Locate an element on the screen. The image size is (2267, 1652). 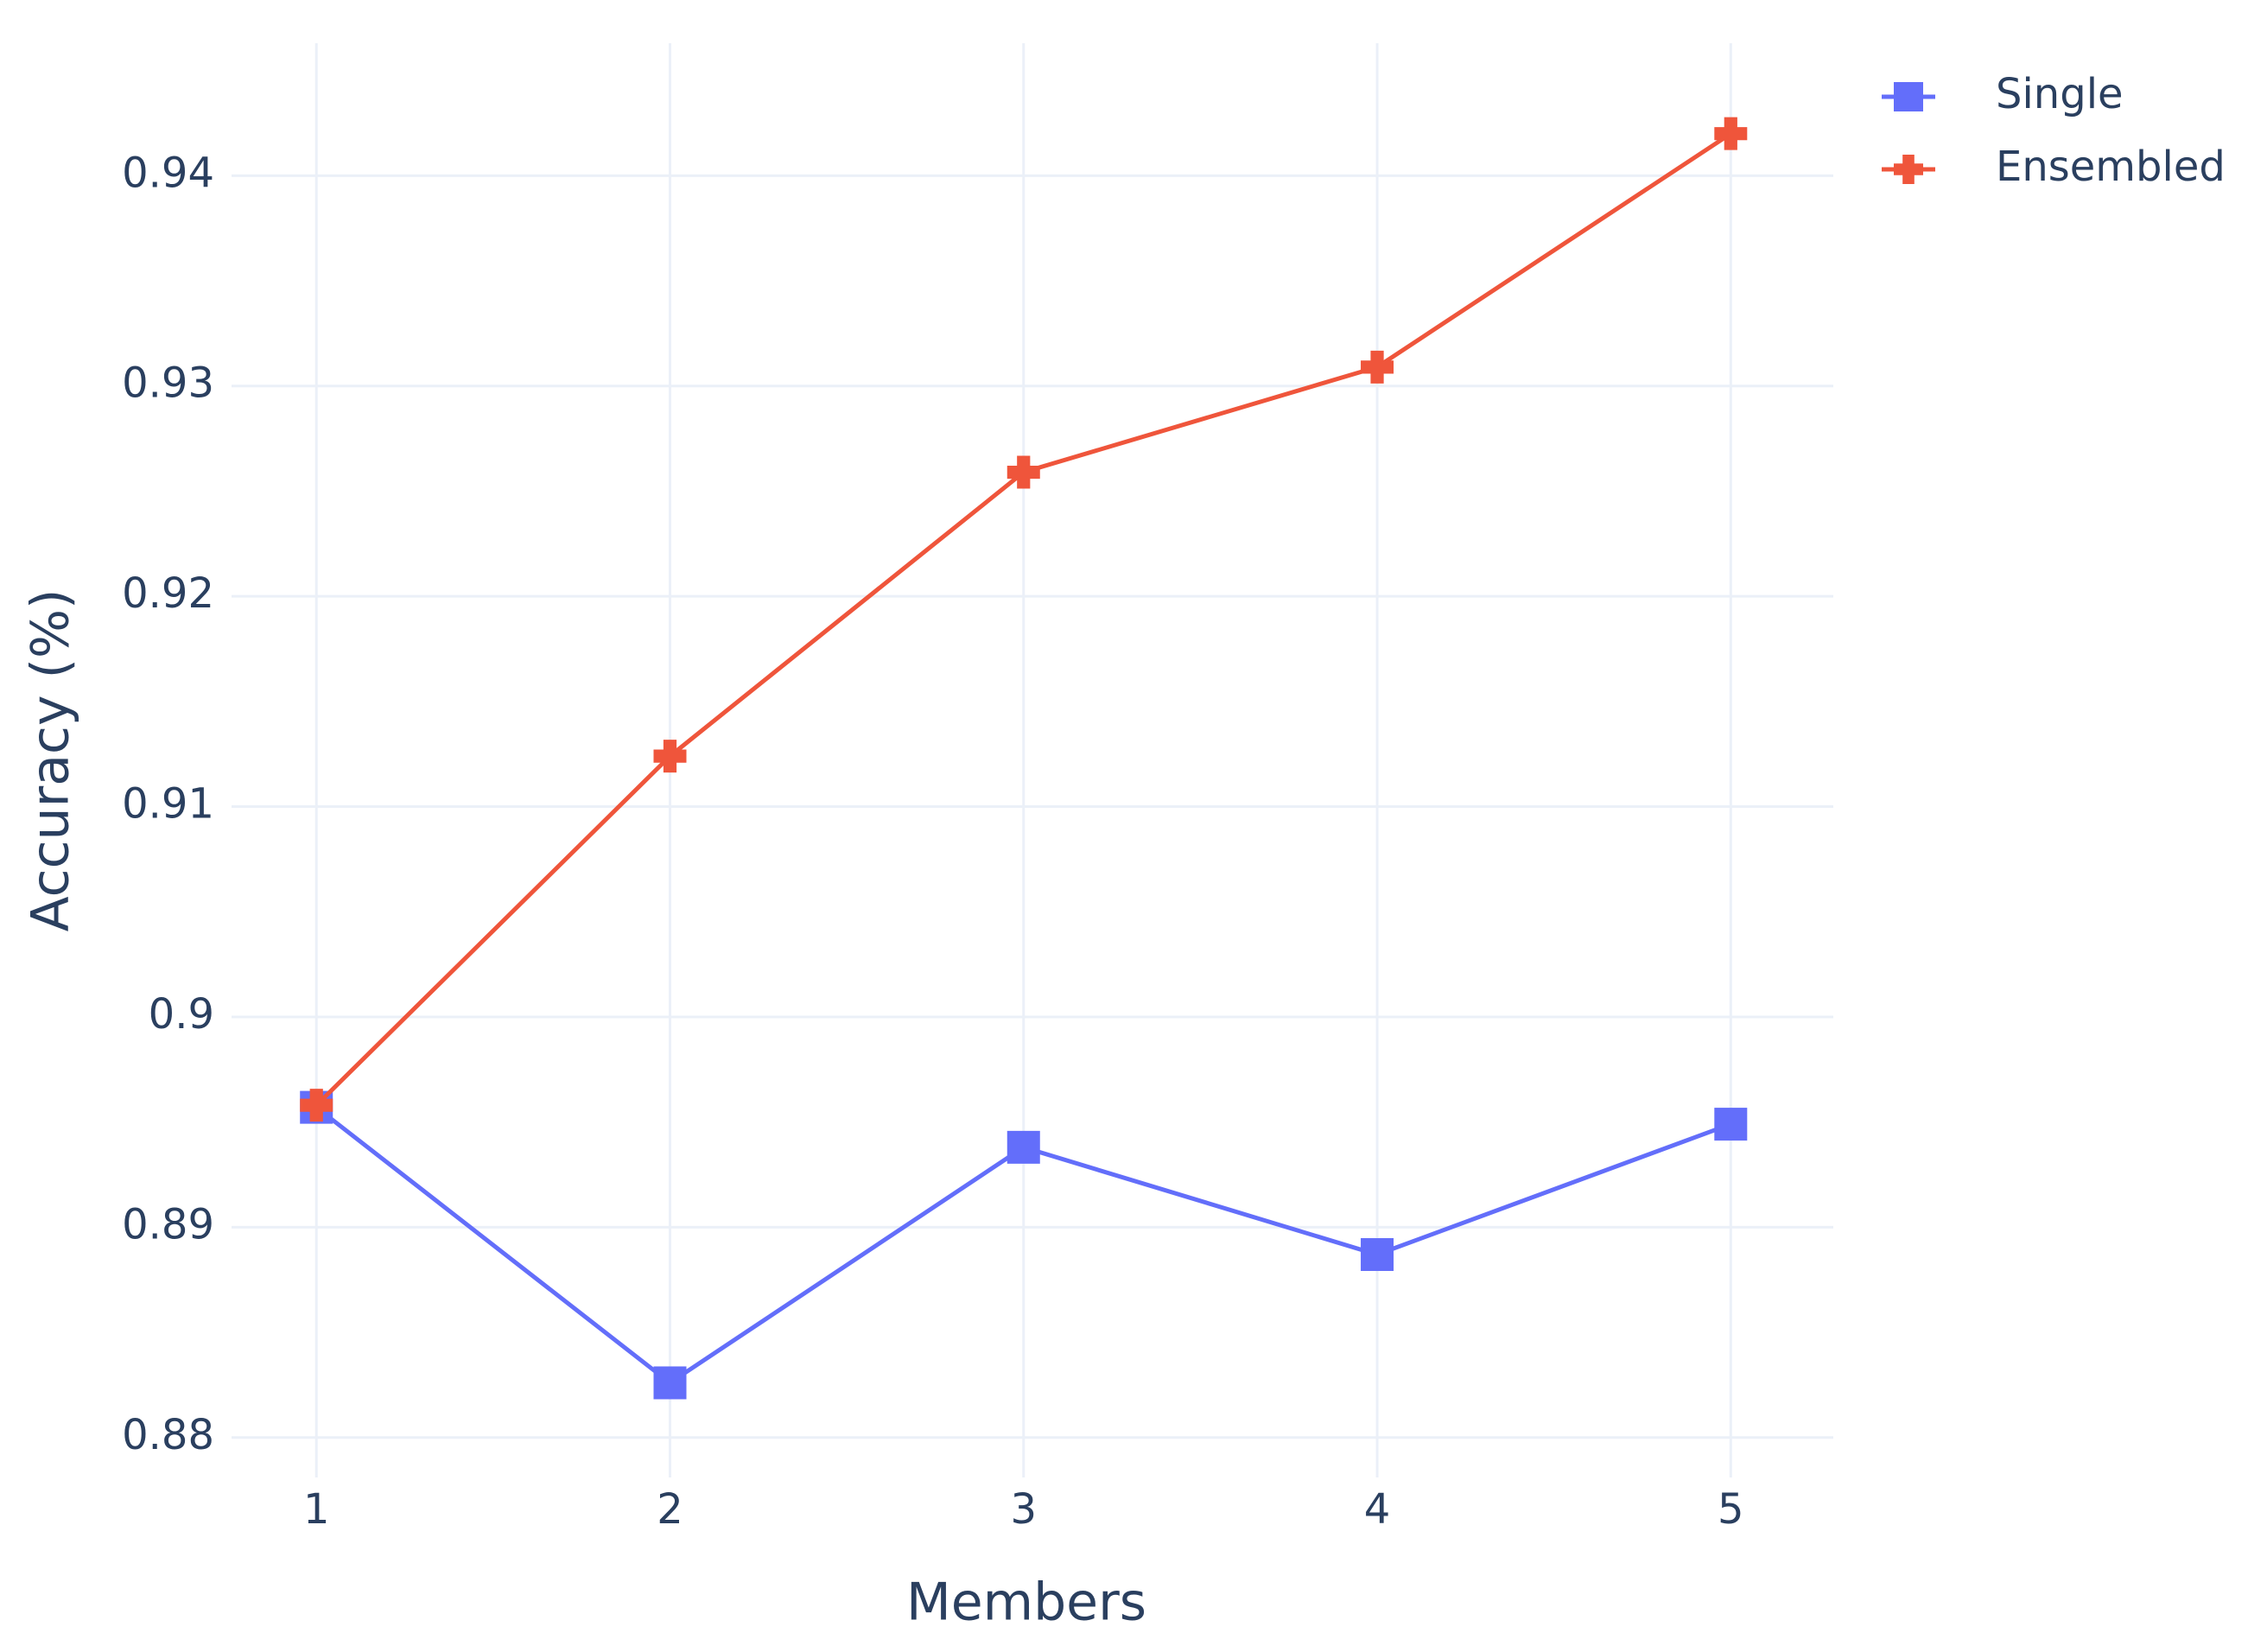
y-tick-label: 0.93 is located at coordinates (168, 384).